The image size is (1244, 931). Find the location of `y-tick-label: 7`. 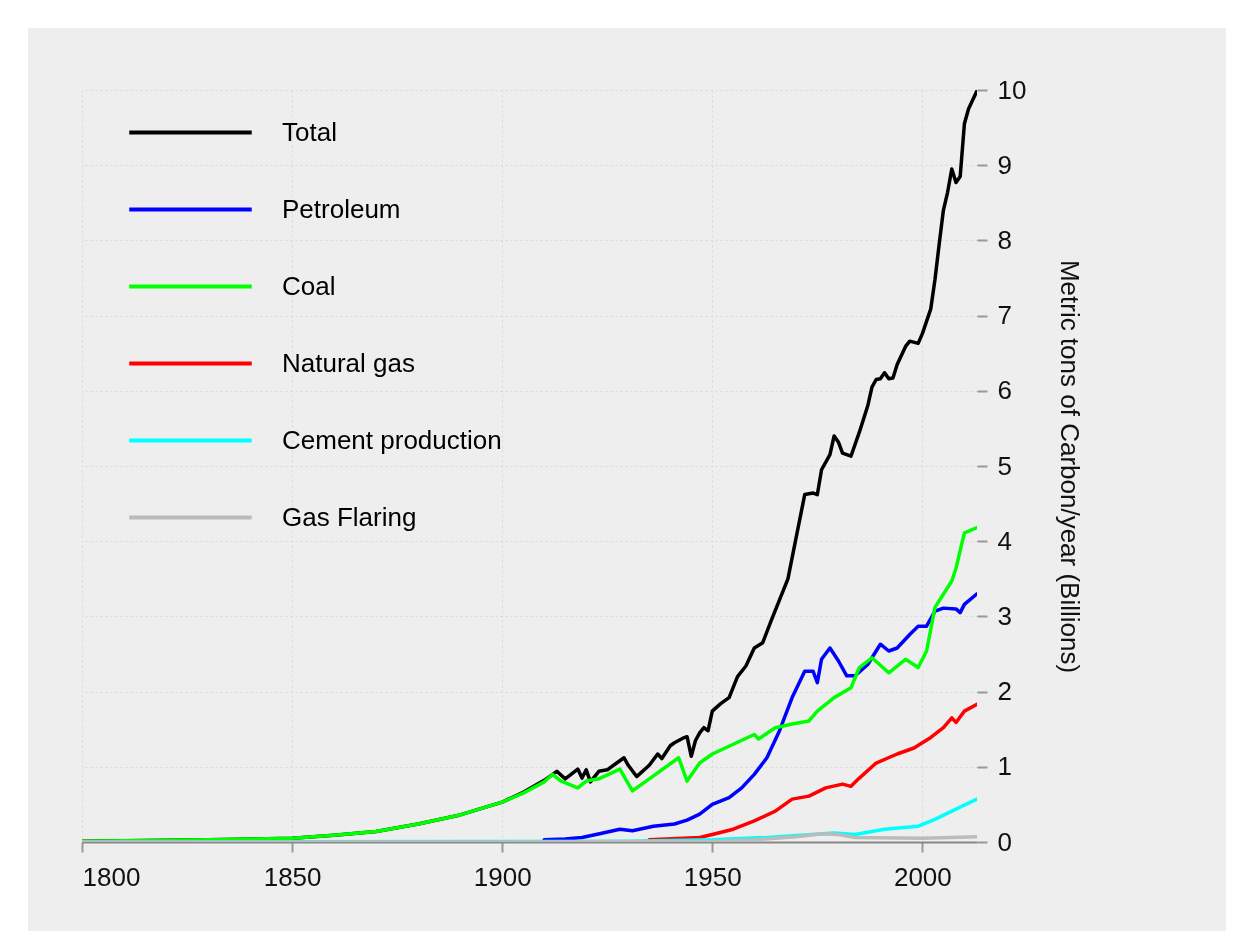

y-tick-label: 7 is located at coordinates (1004, 315).